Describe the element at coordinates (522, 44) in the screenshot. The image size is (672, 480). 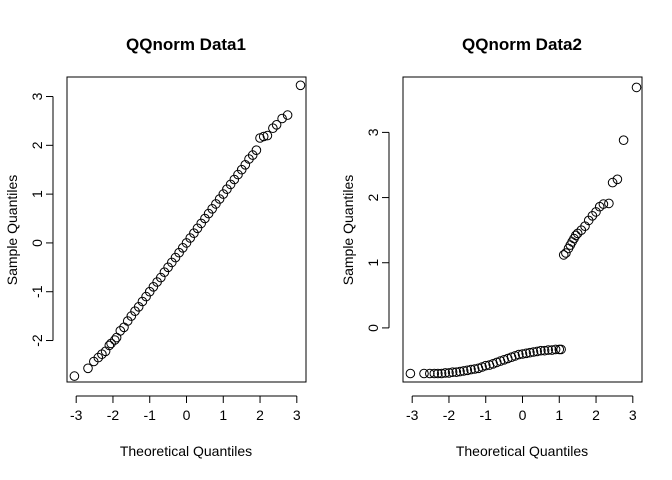
I see `chart-title: QQnorm Data2` at that location.